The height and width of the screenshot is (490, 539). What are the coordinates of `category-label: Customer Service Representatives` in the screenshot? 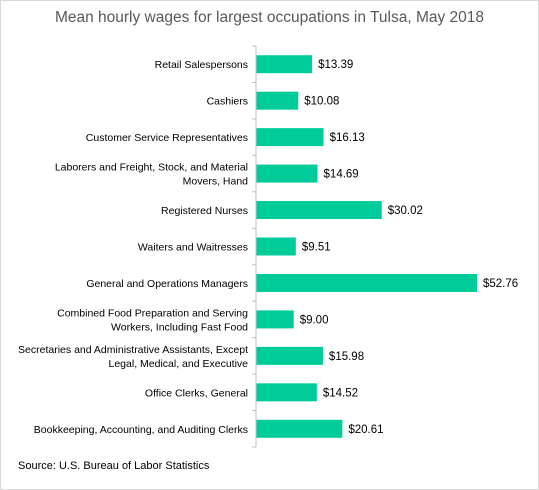 It's located at (167, 138).